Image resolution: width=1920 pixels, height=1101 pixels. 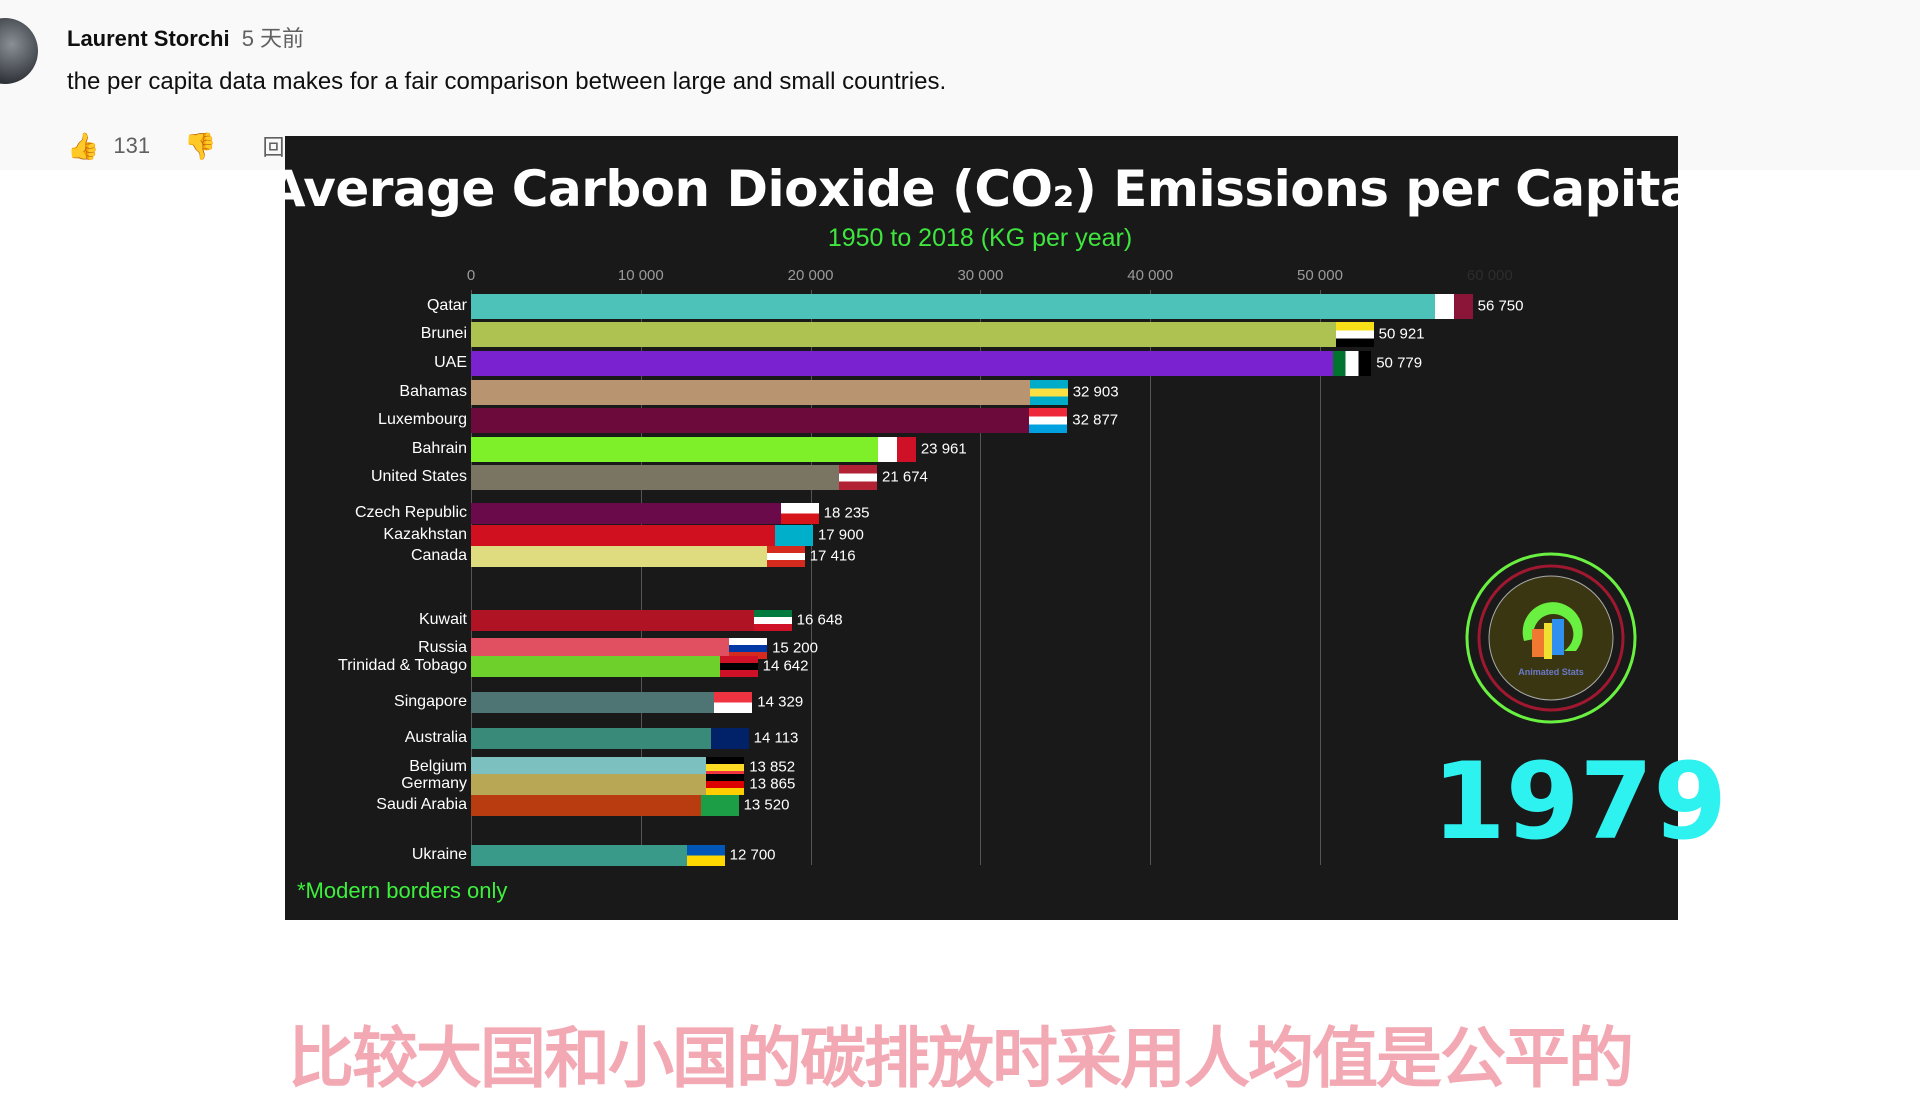 What do you see at coordinates (655, 477) in the screenshot?
I see `bar-united-states` at bounding box center [655, 477].